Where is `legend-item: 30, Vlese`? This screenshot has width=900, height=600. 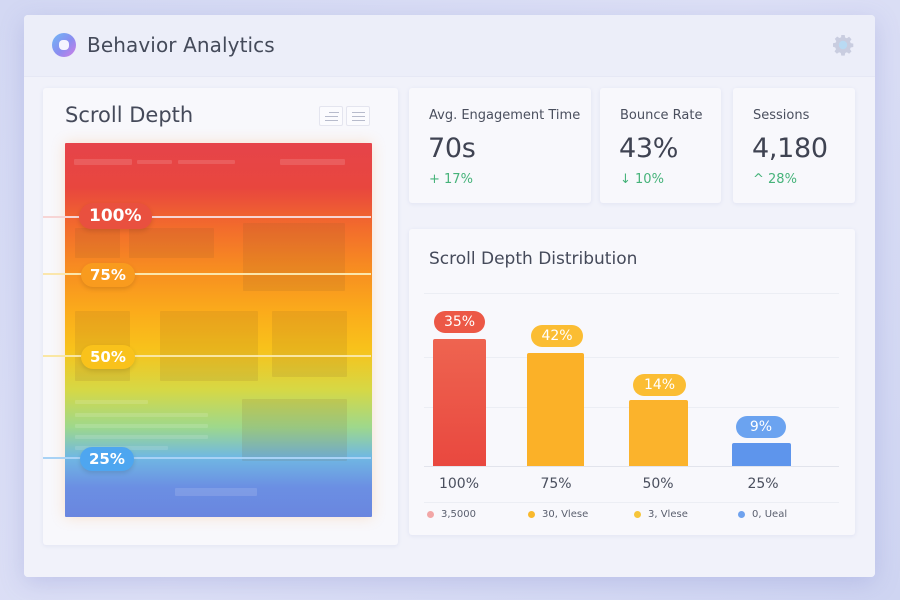
legend-item: 30, Vlese is located at coordinates (558, 514).